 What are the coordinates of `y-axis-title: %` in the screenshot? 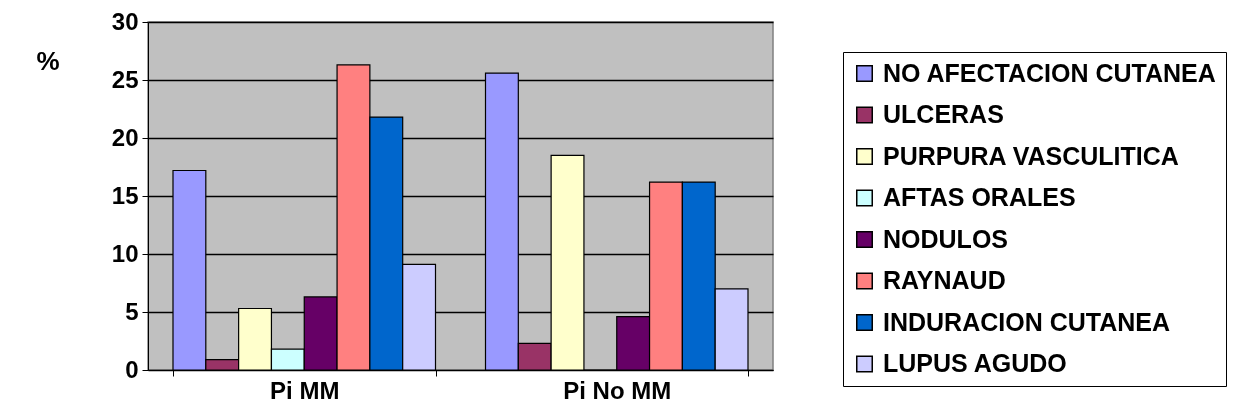 It's located at (48, 60).